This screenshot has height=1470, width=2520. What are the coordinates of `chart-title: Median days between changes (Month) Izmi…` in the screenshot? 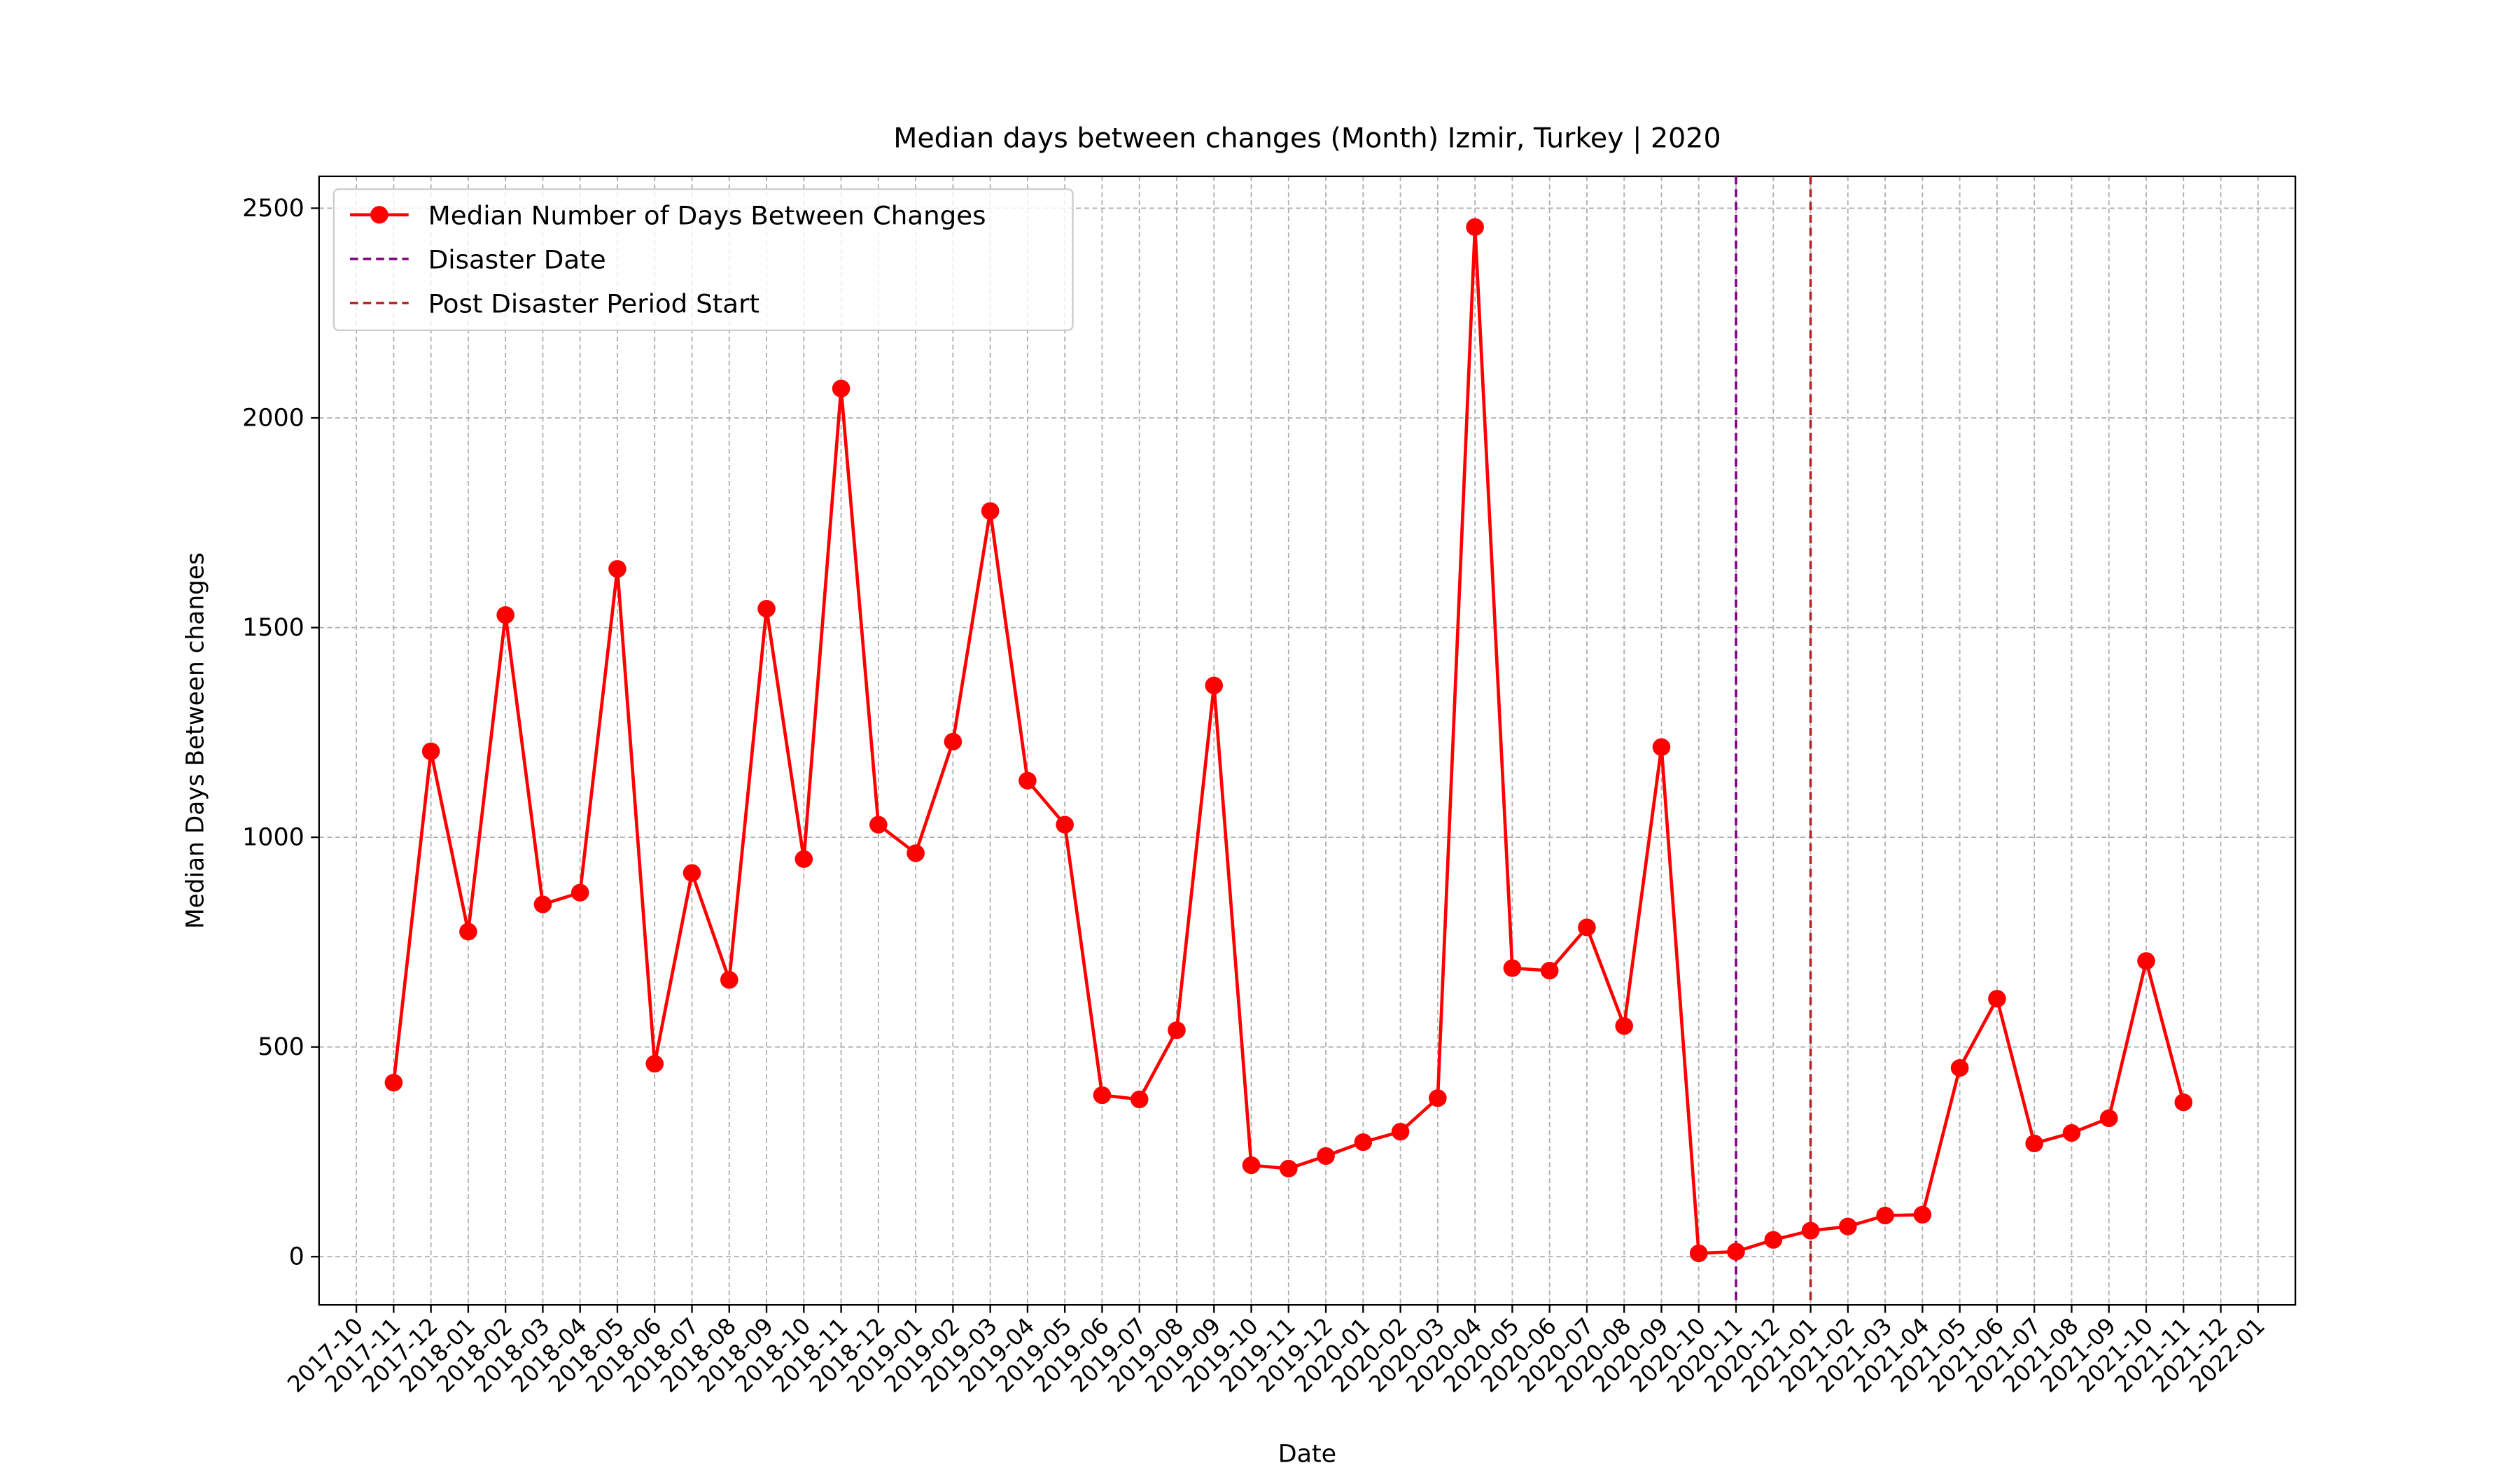 It's located at (1307, 139).